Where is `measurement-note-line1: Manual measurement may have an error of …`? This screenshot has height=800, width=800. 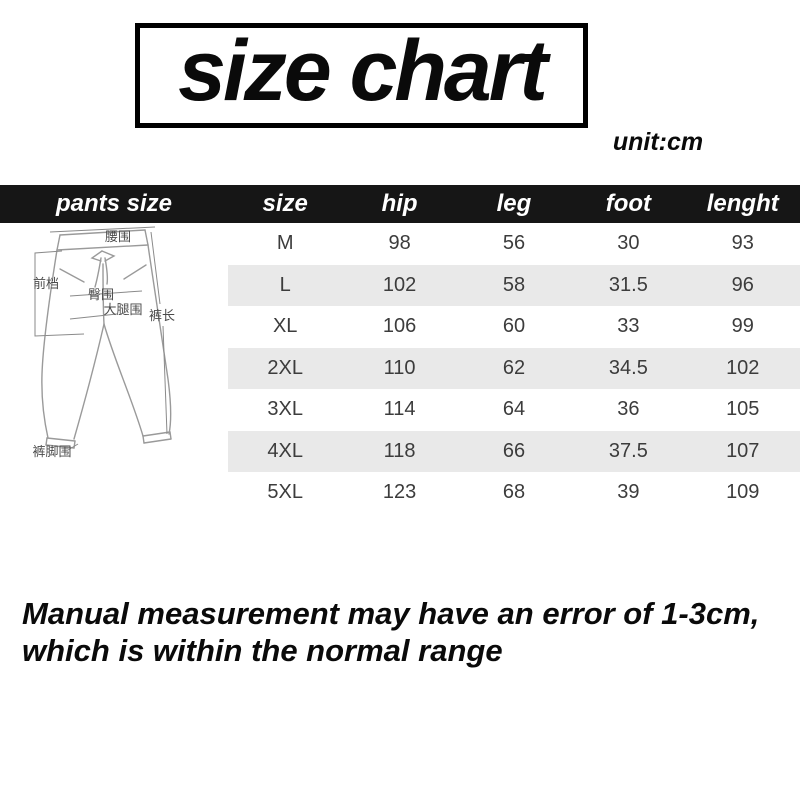
measurement-note-line1: Manual measurement may have an error of … is located at coordinates (391, 613).